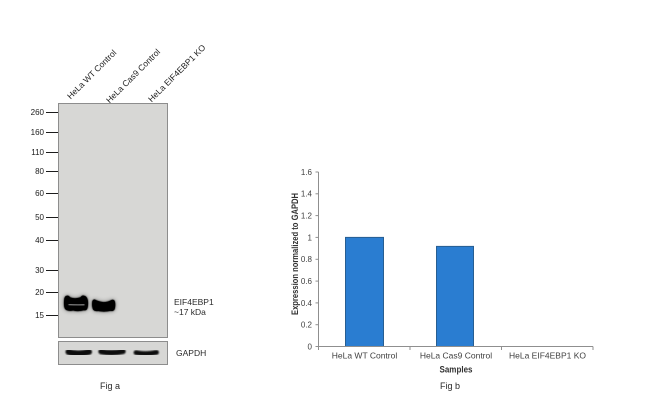  I want to click on svg-text: 0.2, so click(307, 325).